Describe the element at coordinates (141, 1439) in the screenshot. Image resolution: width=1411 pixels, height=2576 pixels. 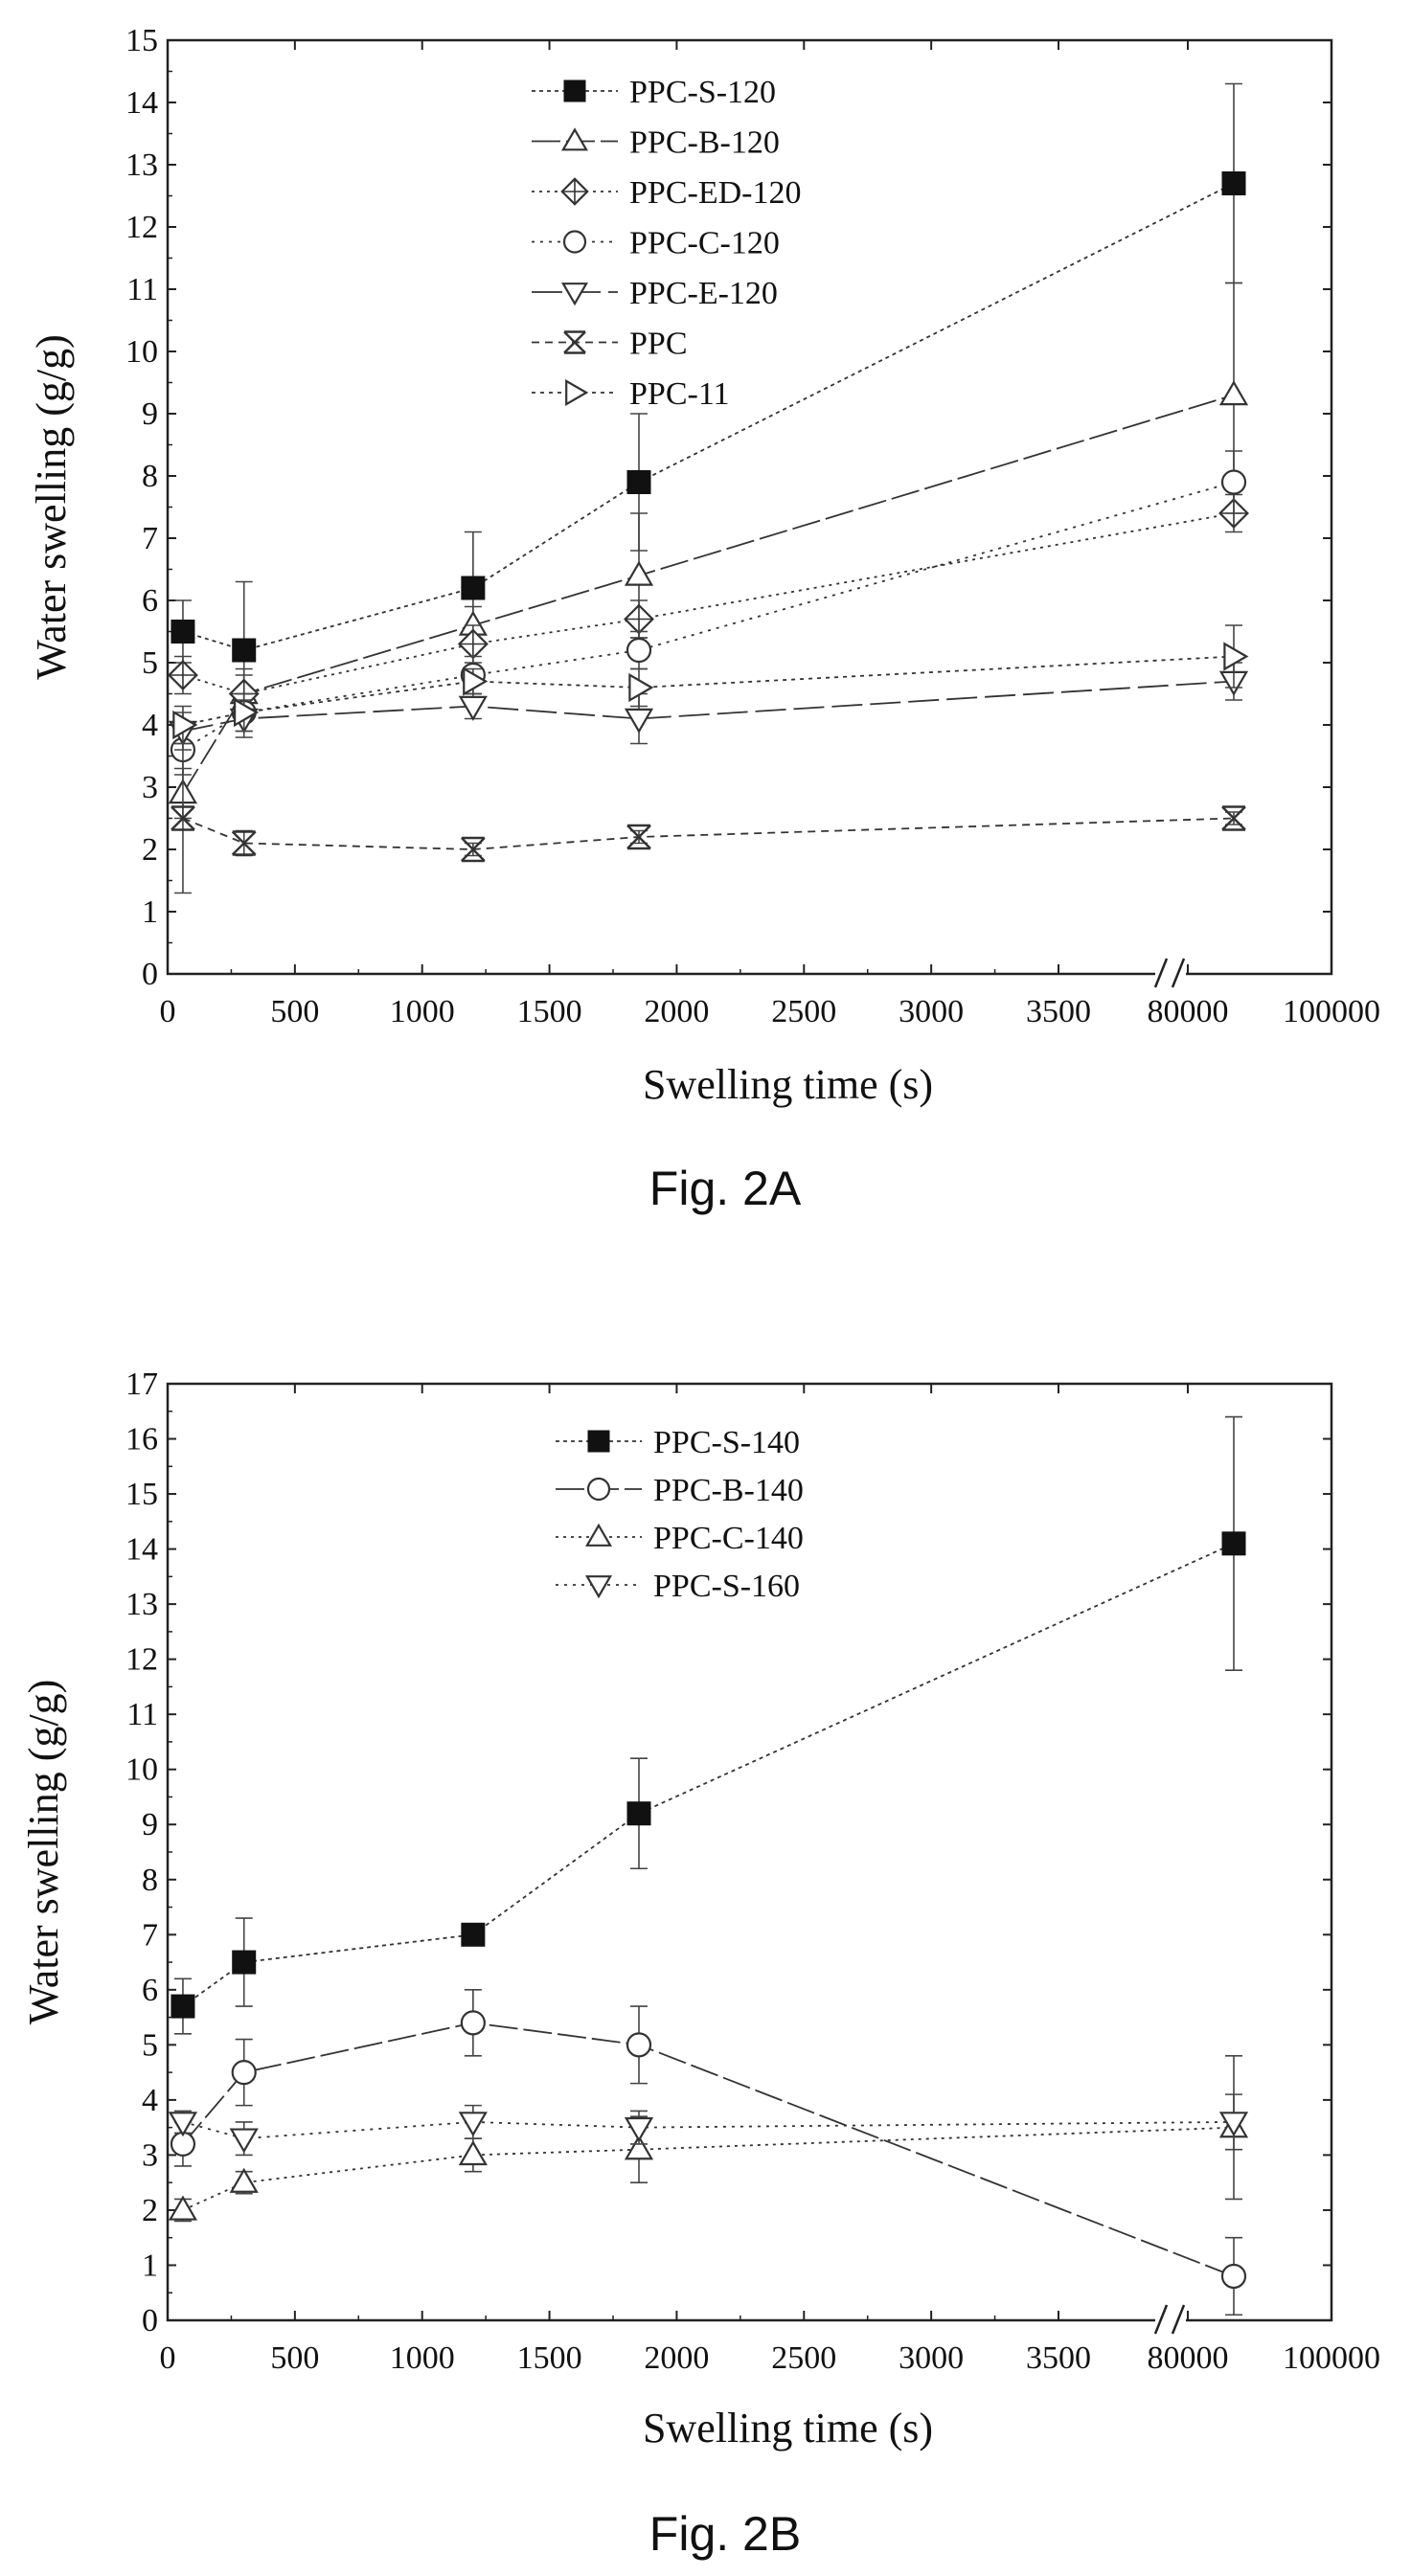
I see `y-tick-label: 16` at that location.